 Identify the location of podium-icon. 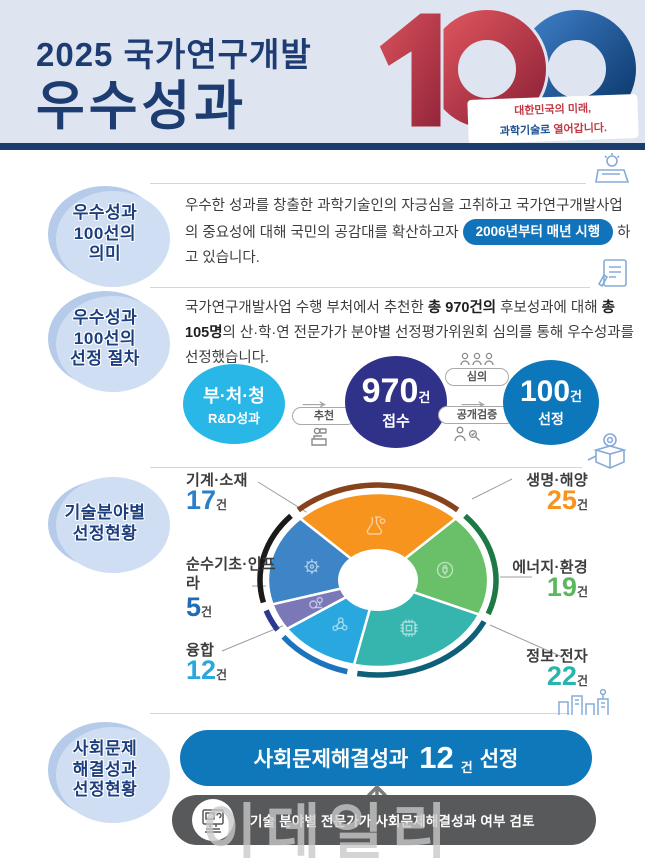
(319, 436).